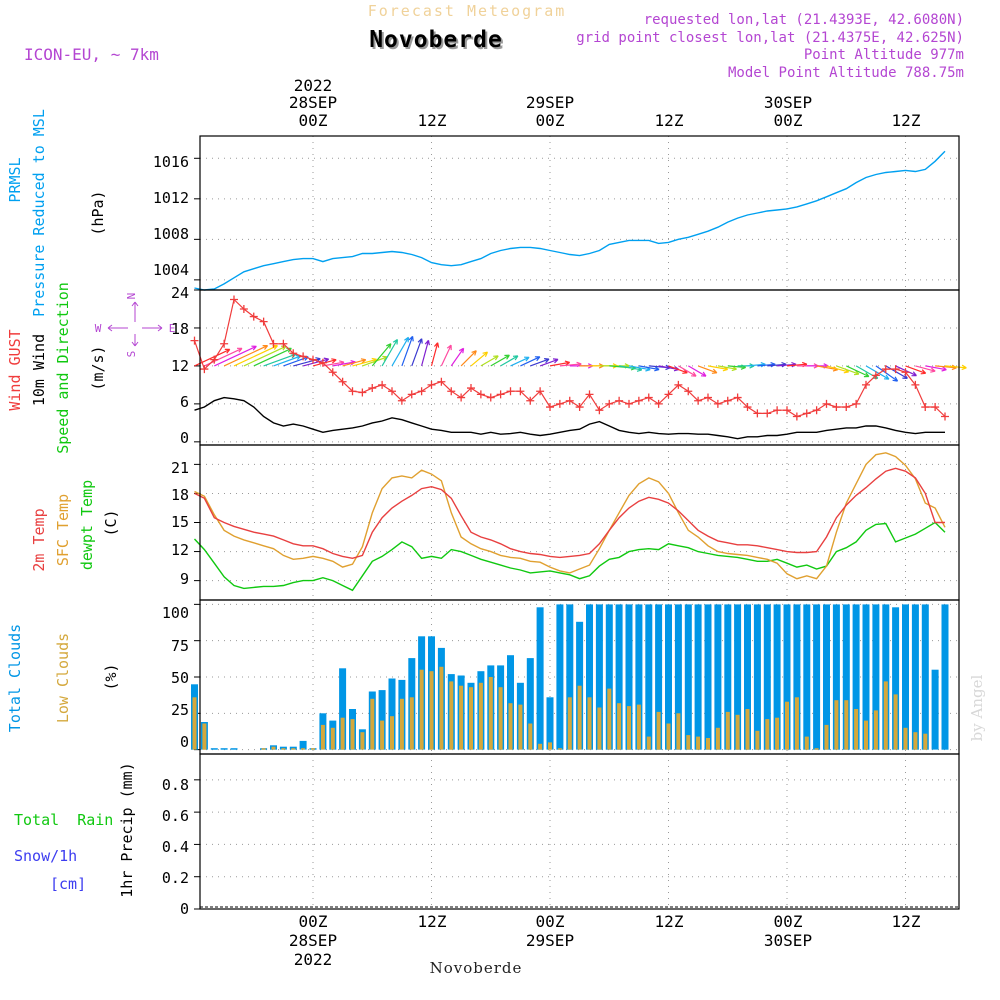  I want to click on temperature-frame, so click(579, 522).